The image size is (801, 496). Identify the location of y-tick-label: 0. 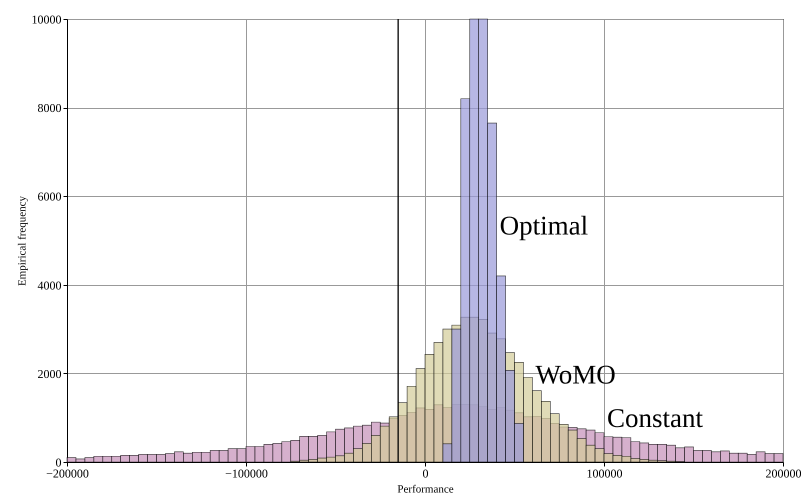
(59, 463).